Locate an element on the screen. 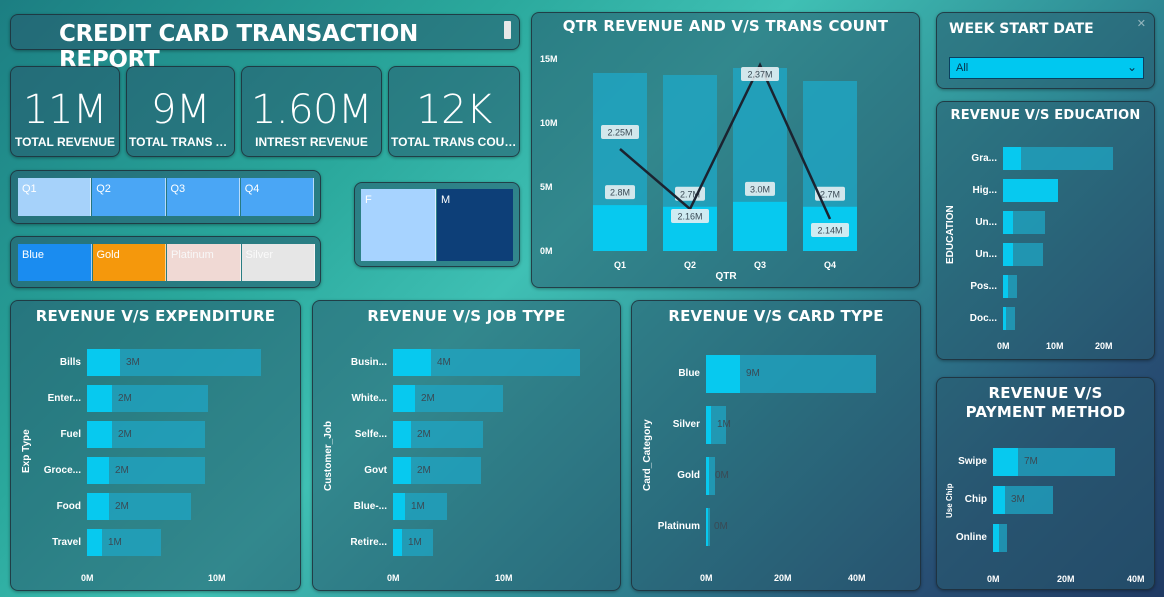 The height and width of the screenshot is (597, 1164). slicer-option-female: F is located at coordinates (398, 225).